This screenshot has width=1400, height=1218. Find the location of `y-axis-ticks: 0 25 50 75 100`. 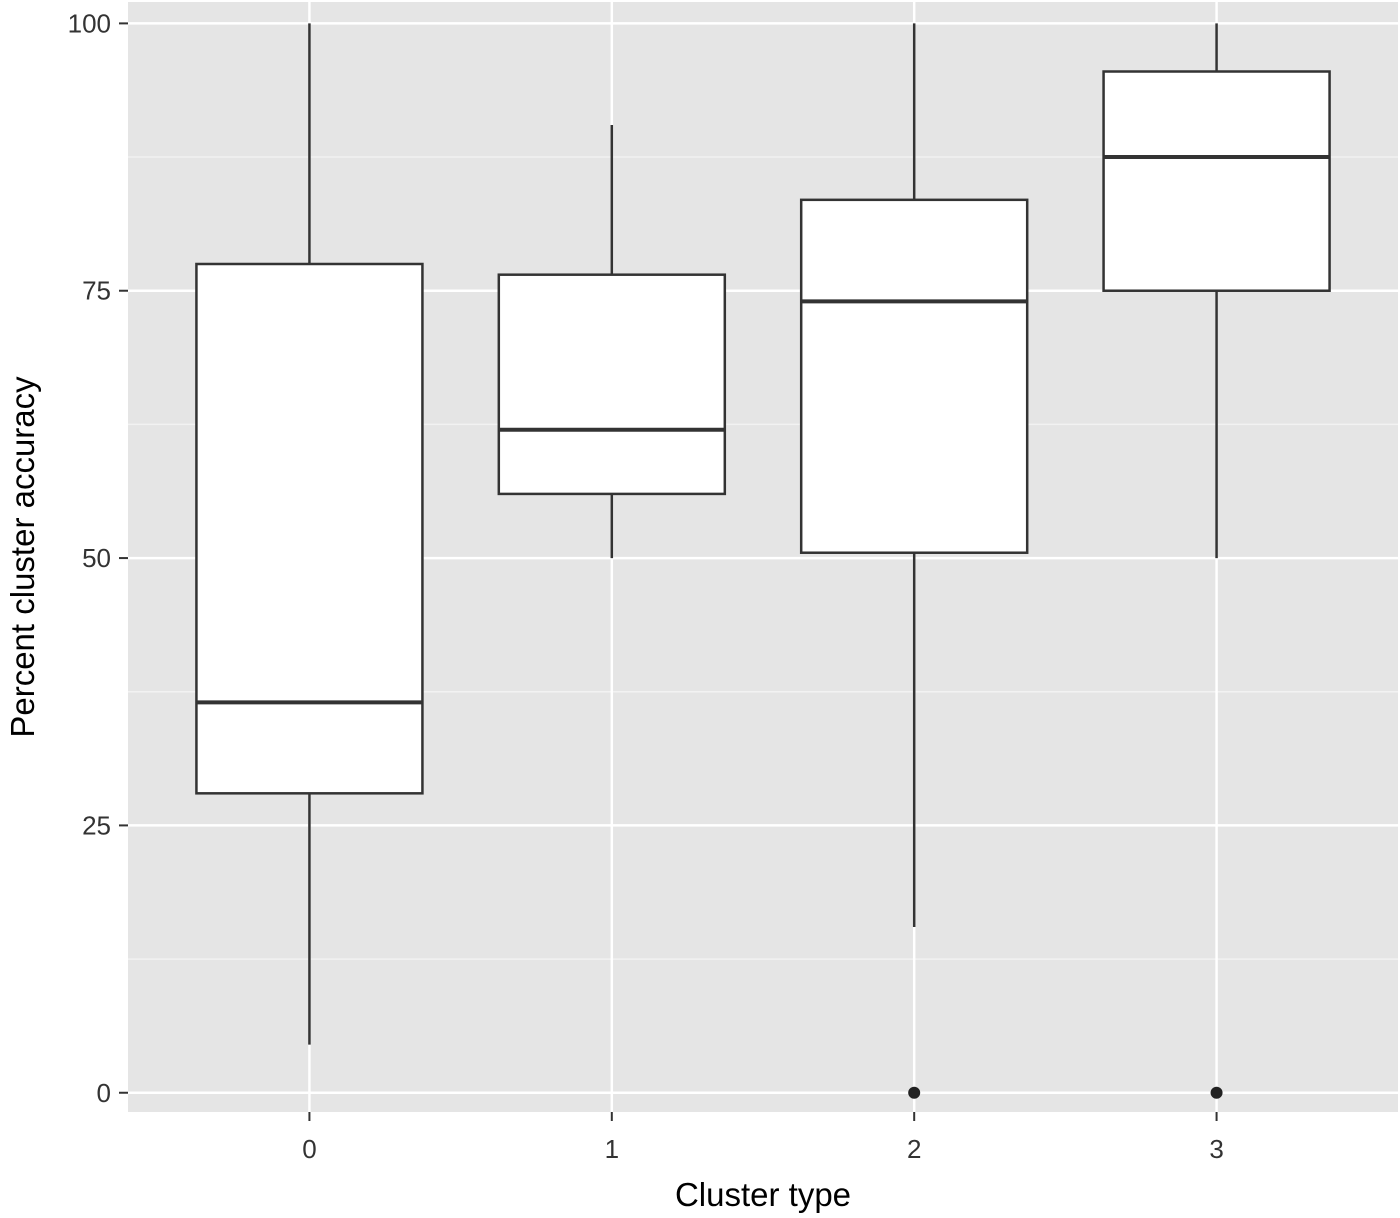

y-axis-ticks: 0 25 50 75 100 is located at coordinates (98, 558).